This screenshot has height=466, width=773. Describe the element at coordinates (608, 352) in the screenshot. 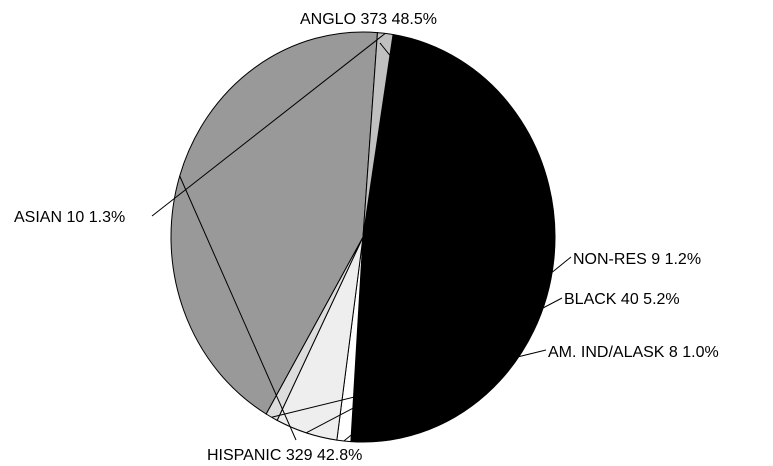

I see `slice-name: AM. IND/ALASK` at that location.